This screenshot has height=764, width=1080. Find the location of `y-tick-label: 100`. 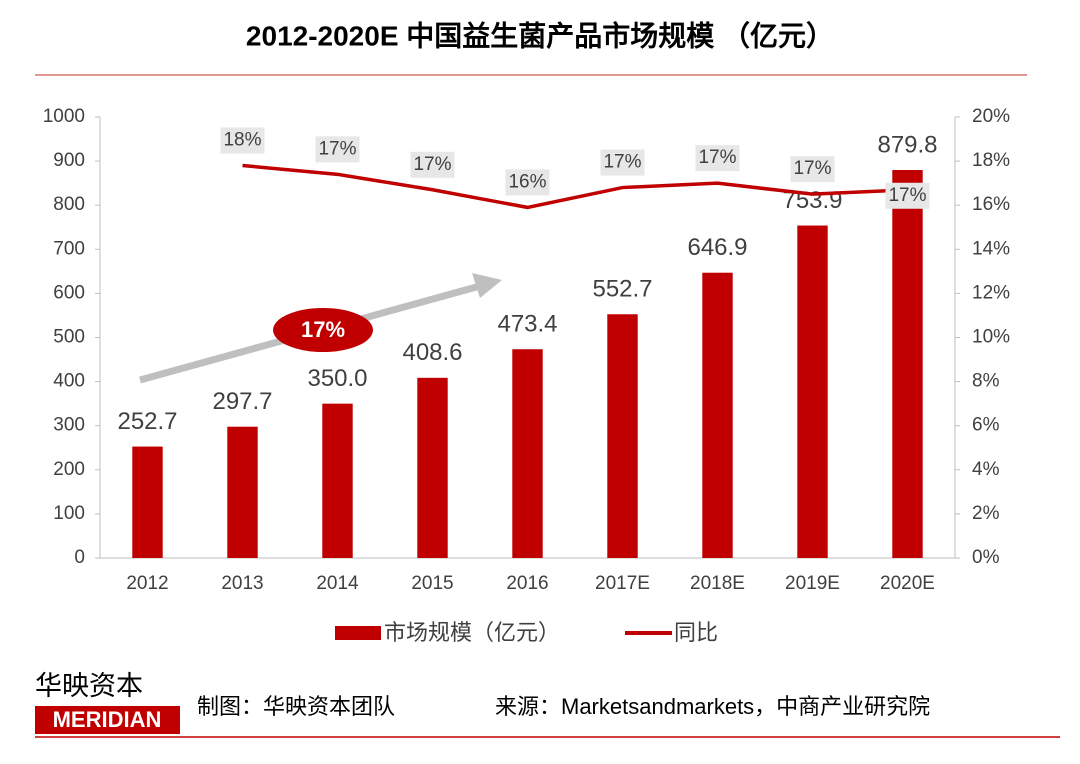

y-tick-label: 100 is located at coordinates (69, 513).